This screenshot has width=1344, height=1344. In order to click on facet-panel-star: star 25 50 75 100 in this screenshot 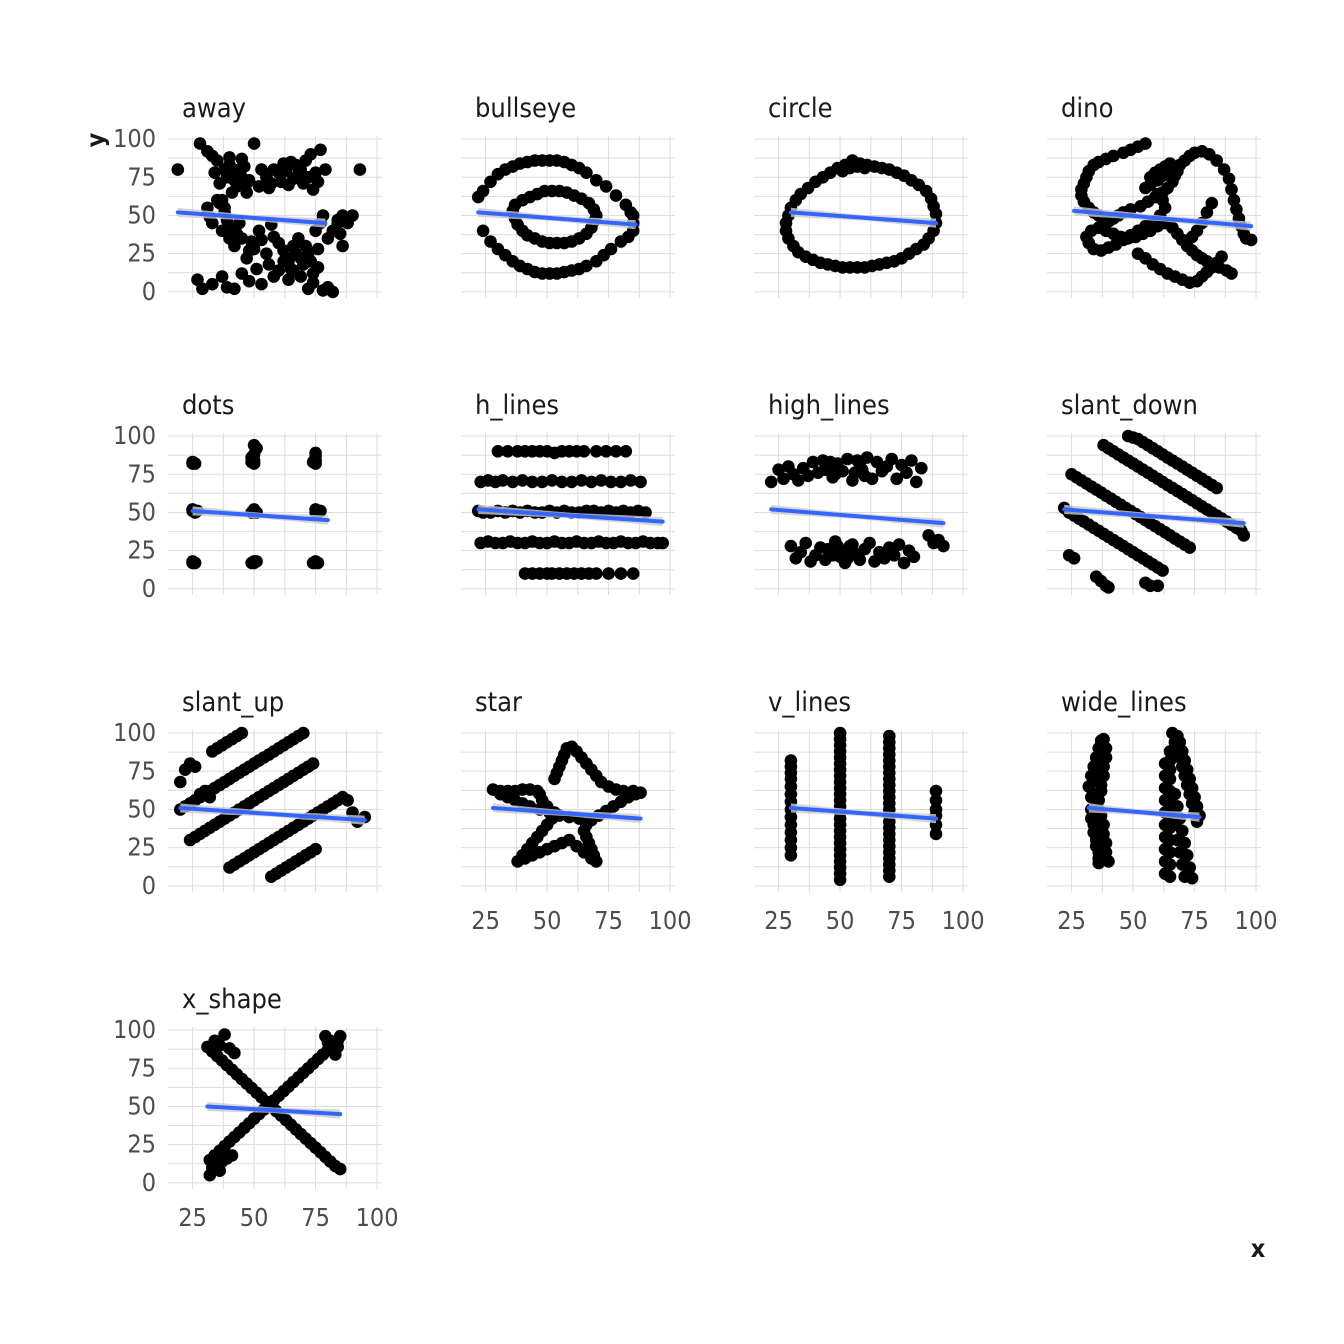, I will do `click(576, 811)`.